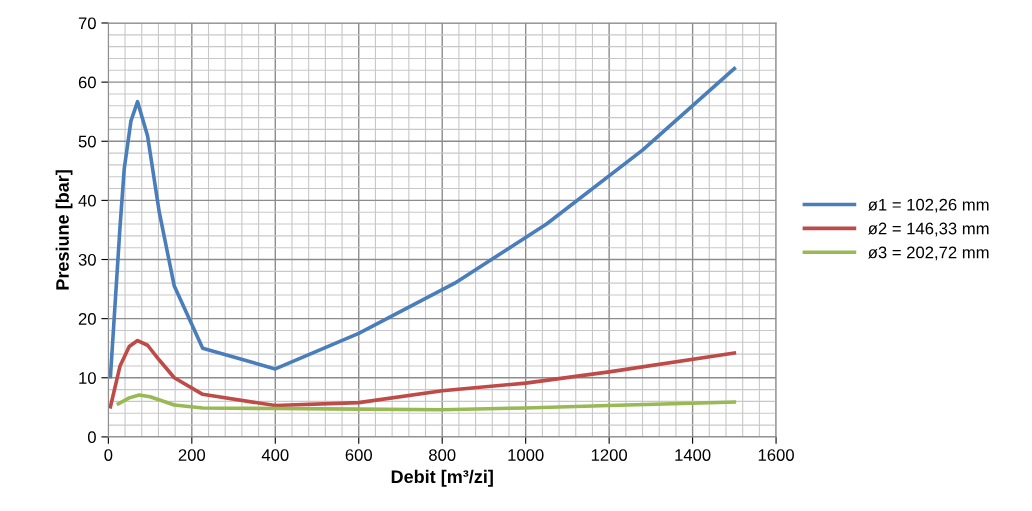 The height and width of the screenshot is (511, 1032). Describe the element at coordinates (192, 455) in the screenshot. I see `x-tick-label: 200` at that location.